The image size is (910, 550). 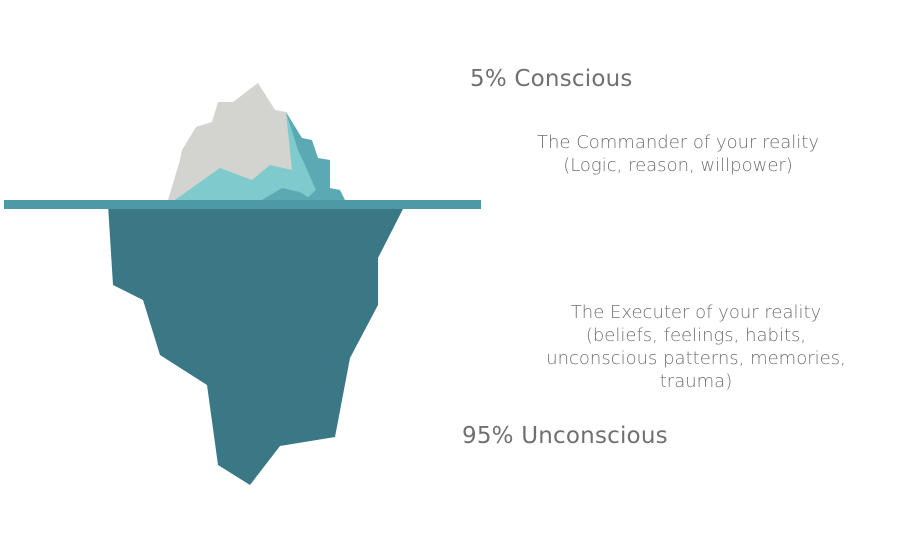 I want to click on conscious-line: (Logic, reason, willpower), so click(x=678, y=165).